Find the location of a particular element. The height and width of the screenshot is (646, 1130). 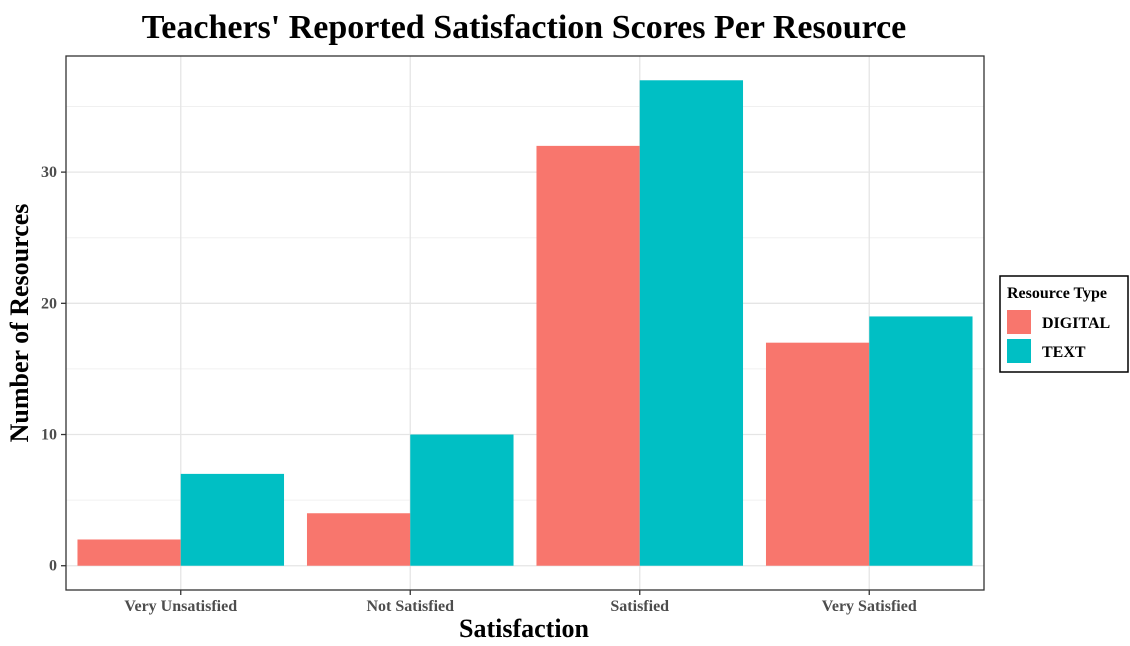

legend-swatch-text is located at coordinates (1019, 351).